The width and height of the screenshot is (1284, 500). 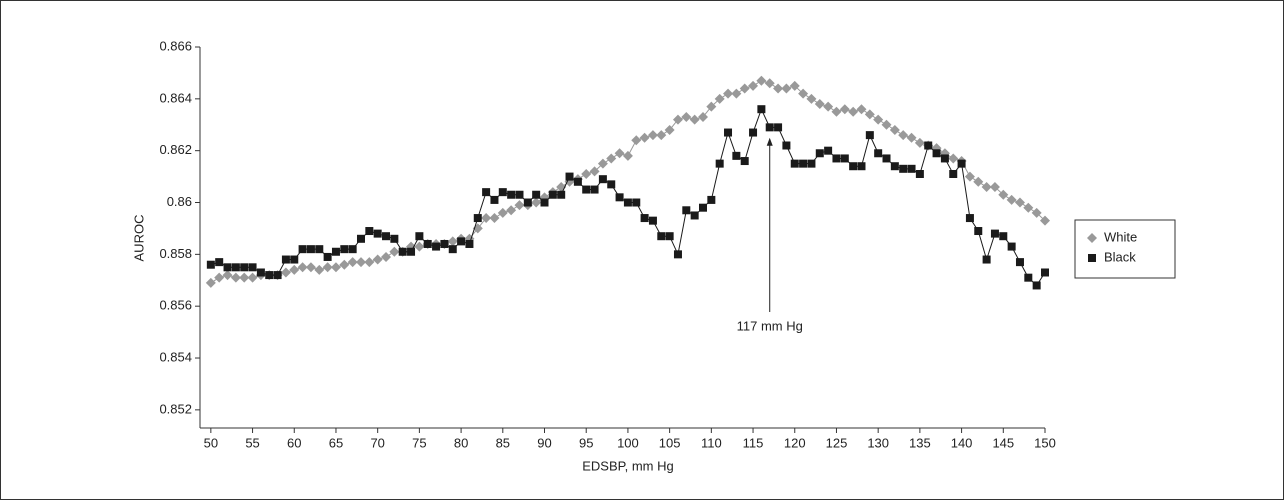 What do you see at coordinates (211, 442) in the screenshot?
I see `x-tick-label: 50` at bounding box center [211, 442].